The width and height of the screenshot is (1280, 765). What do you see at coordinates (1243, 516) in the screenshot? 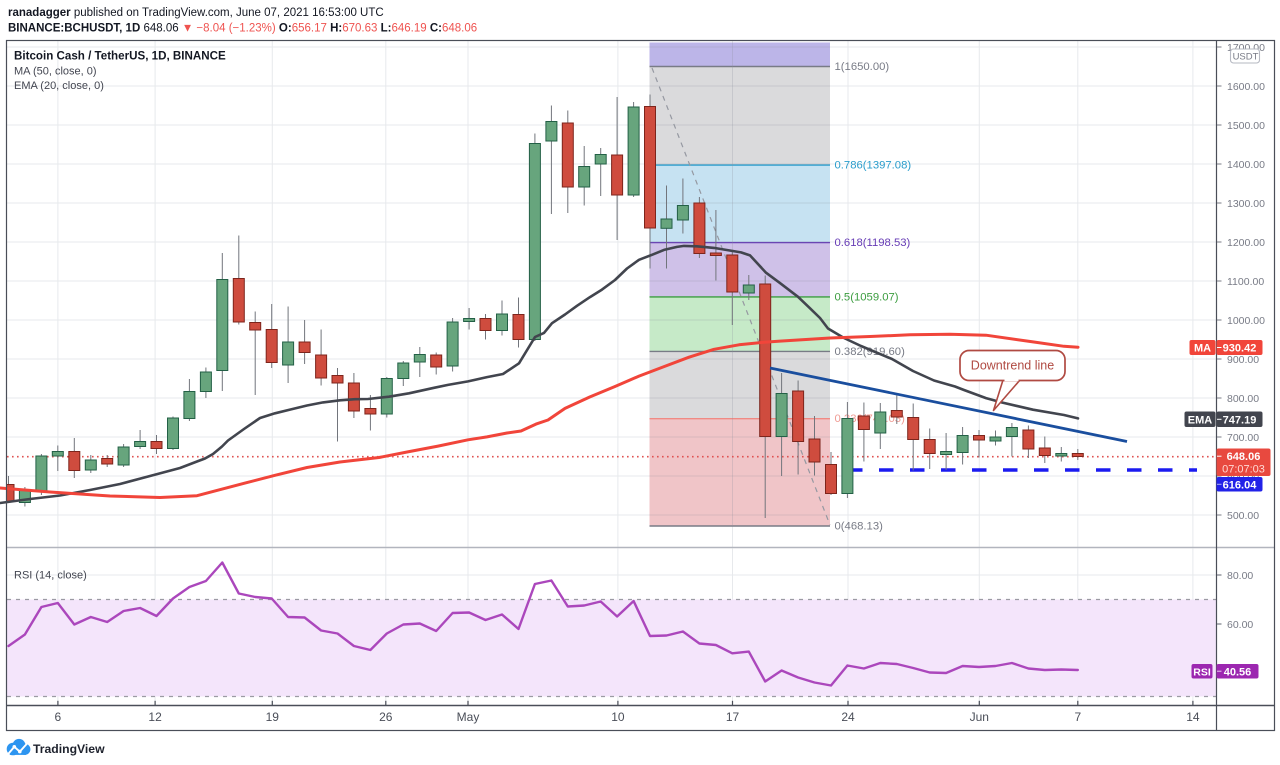
I see `svg-text: 500.00` at bounding box center [1243, 516].